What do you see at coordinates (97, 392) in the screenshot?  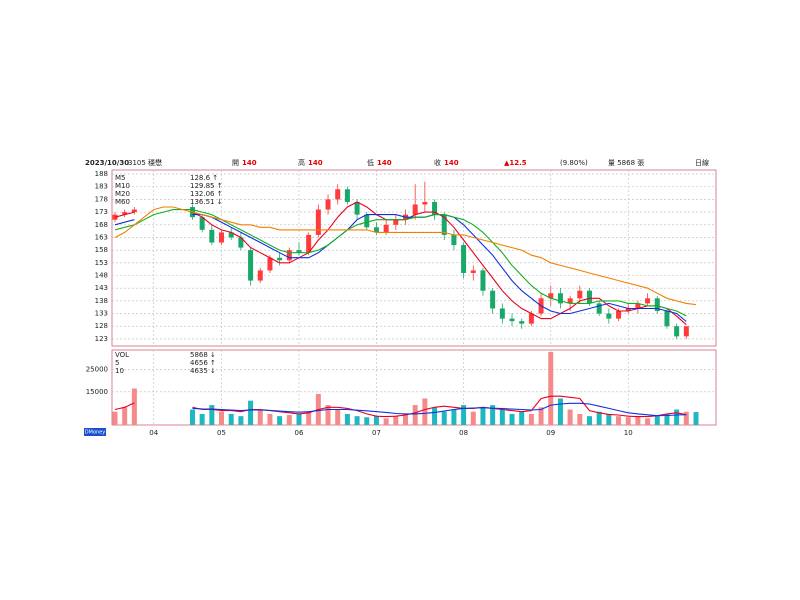 I see `y-tick-label: 15000` at bounding box center [97, 392].